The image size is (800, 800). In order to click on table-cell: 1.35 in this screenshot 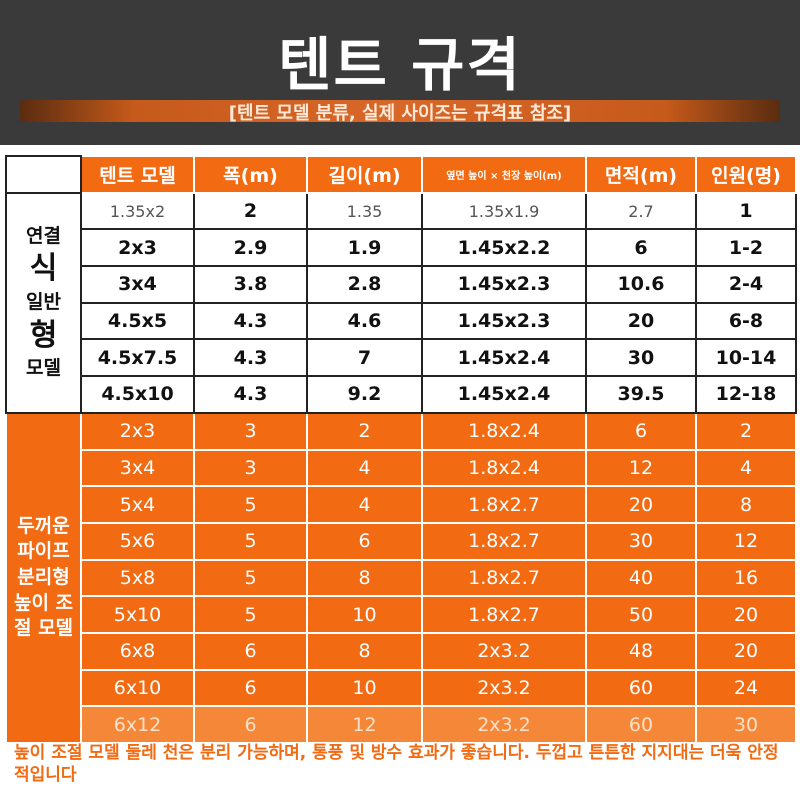, I will do `click(364, 211)`.